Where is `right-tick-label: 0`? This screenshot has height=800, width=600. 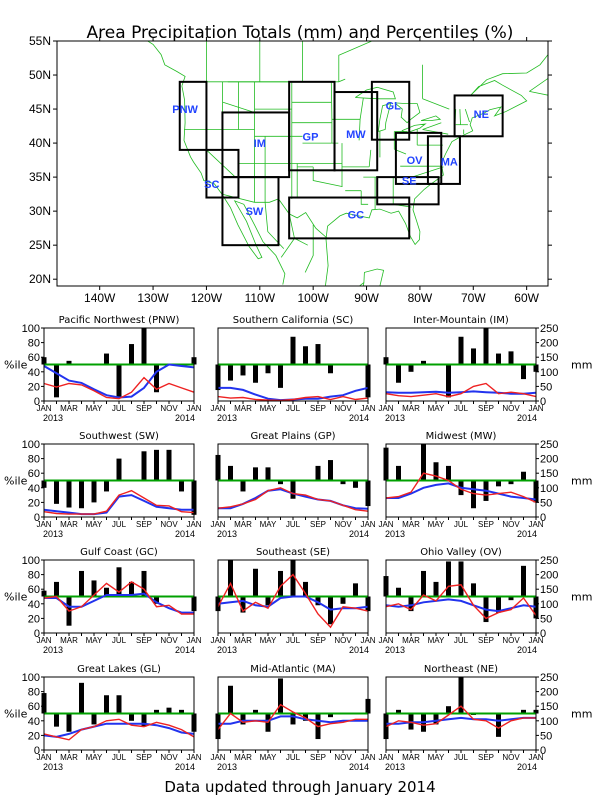
right-tick-label: 0 is located at coordinates (543, 402).